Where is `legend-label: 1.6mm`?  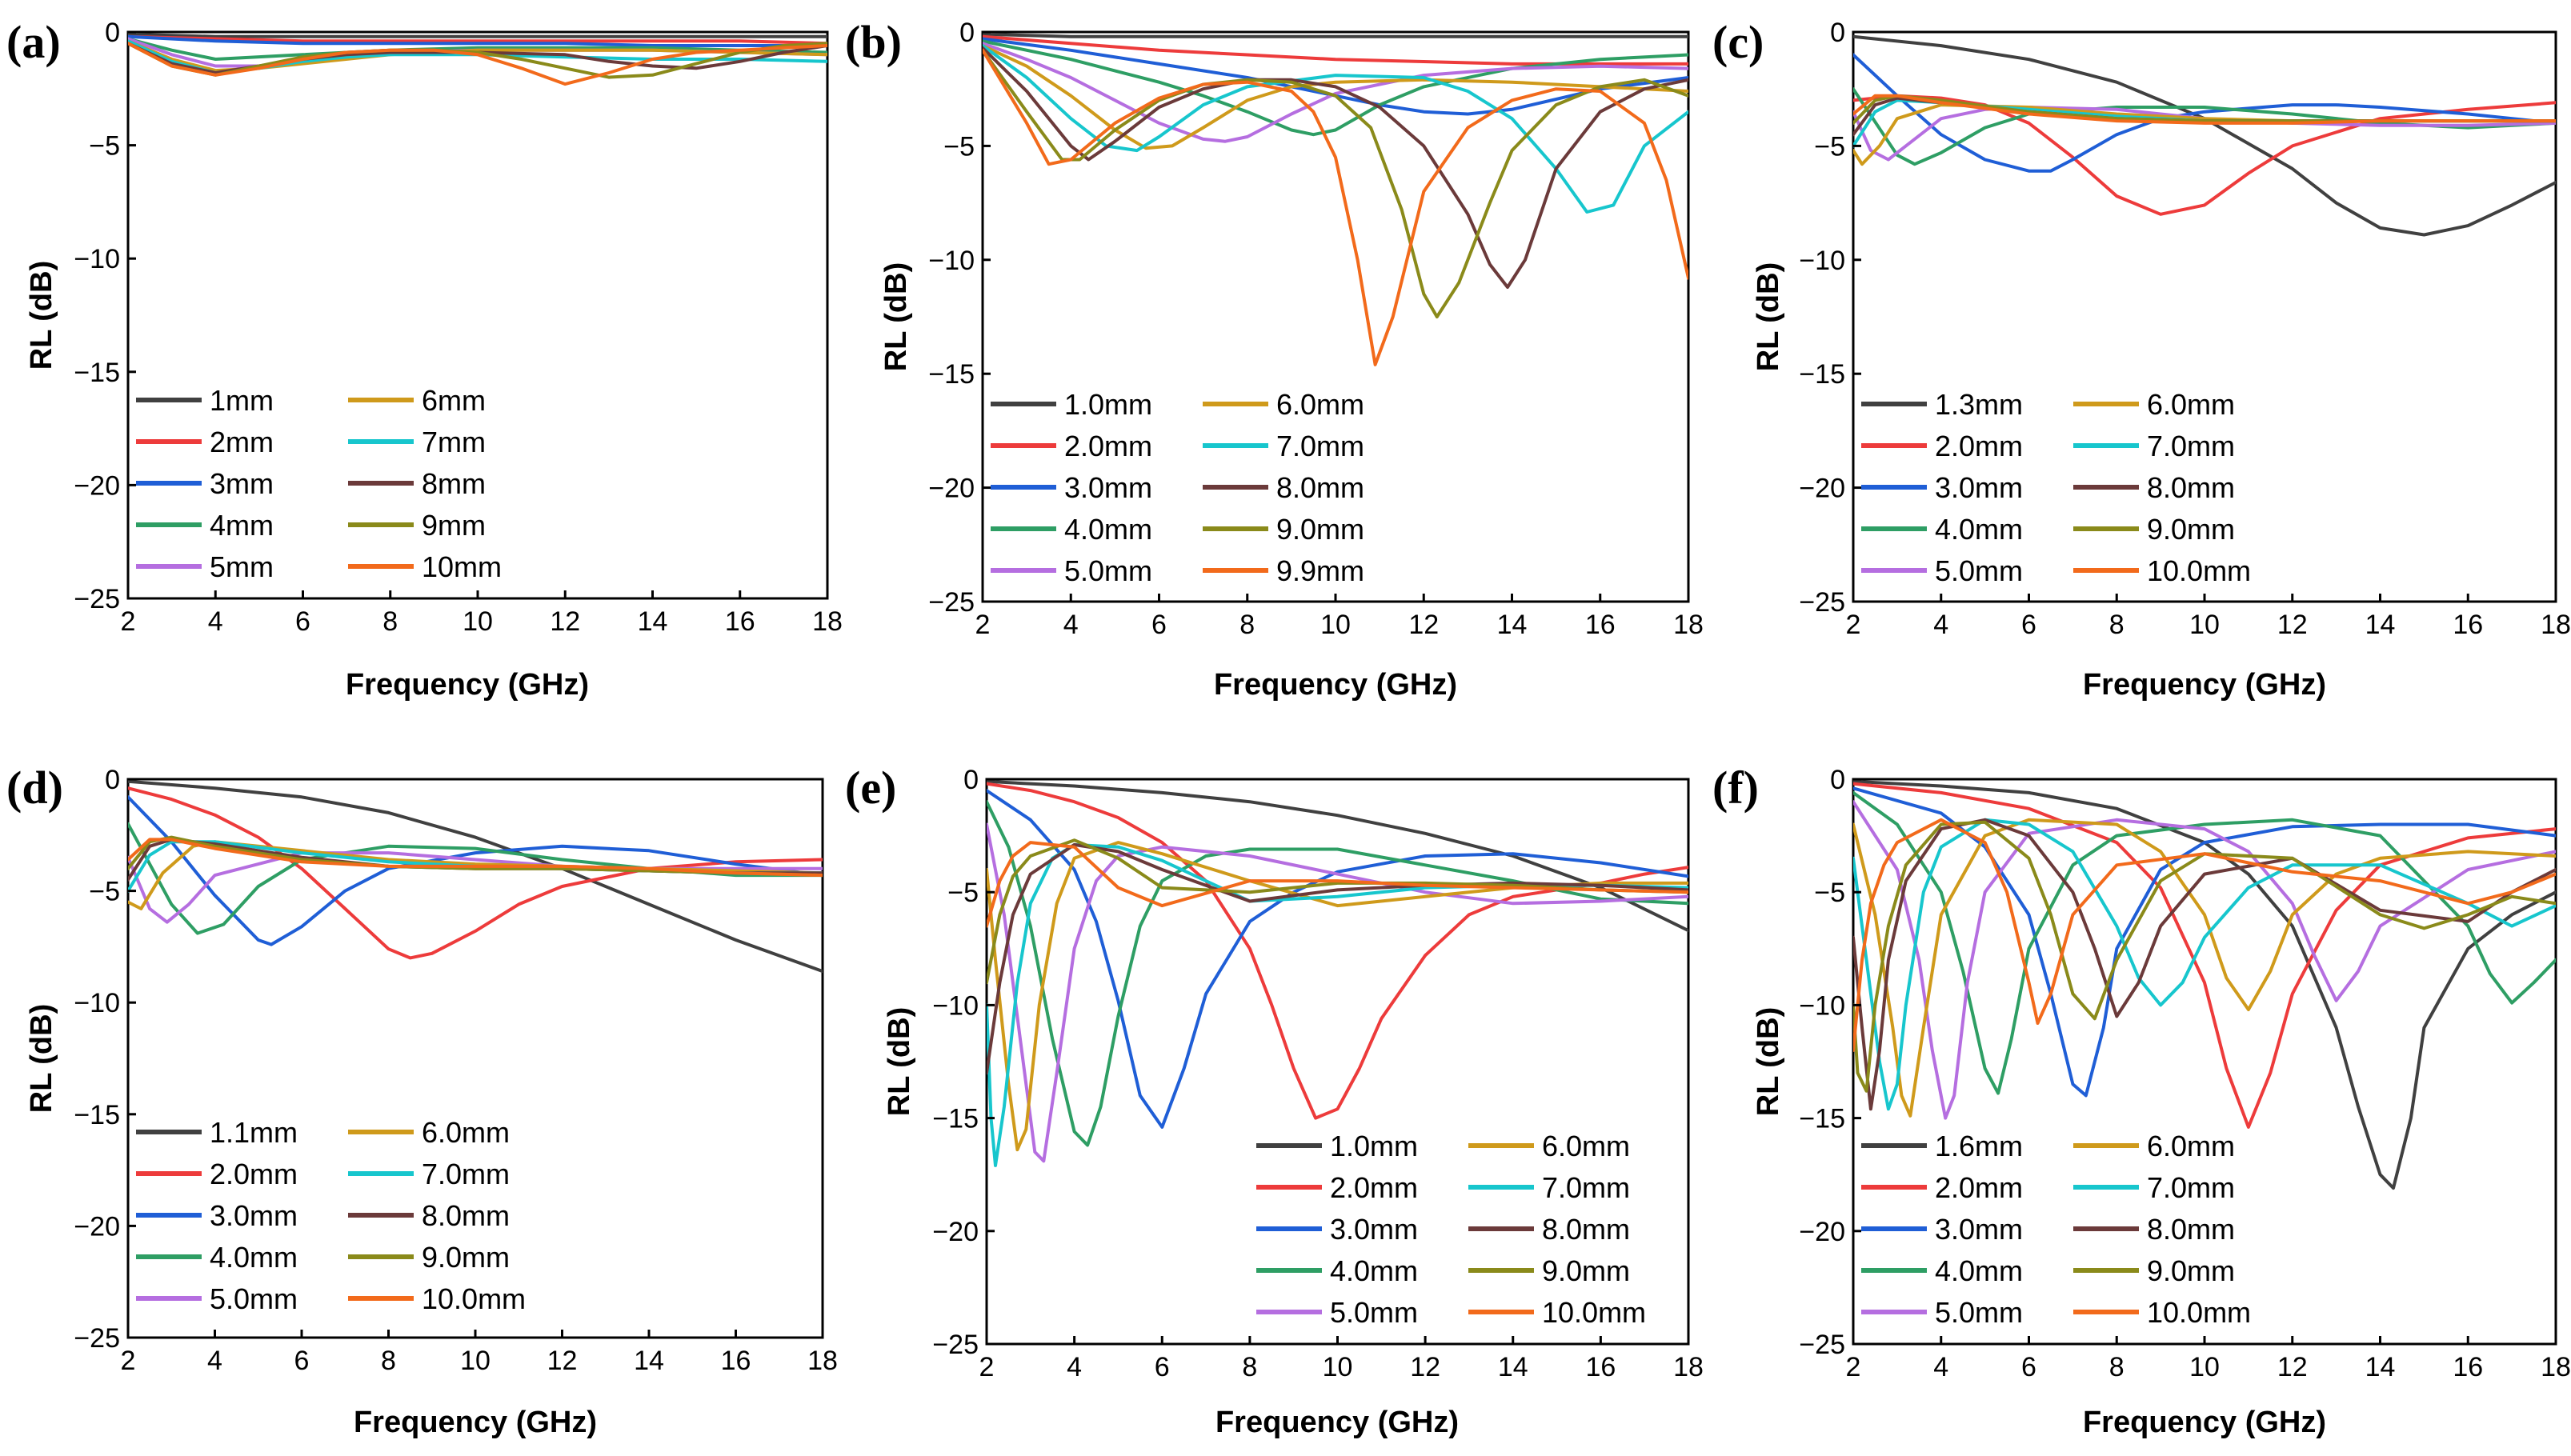 legend-label: 1.6mm is located at coordinates (1979, 1146).